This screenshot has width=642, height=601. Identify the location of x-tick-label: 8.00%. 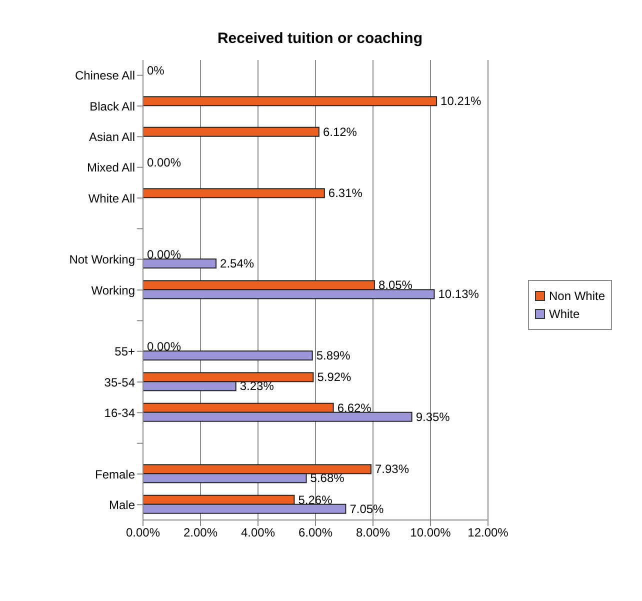
(373, 533).